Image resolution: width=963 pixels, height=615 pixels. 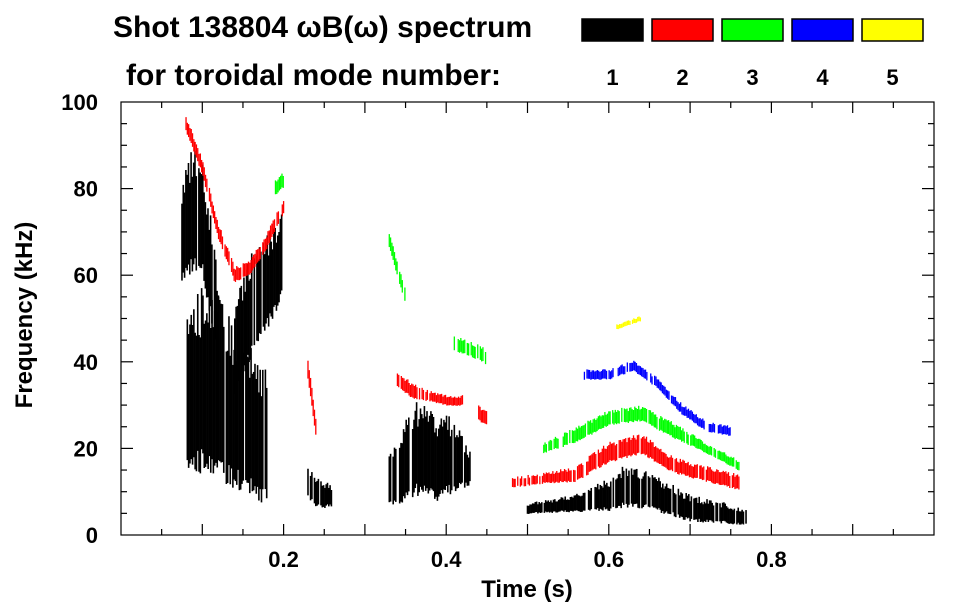 I want to click on x-tick-label: 0.4, so click(x=446, y=559).